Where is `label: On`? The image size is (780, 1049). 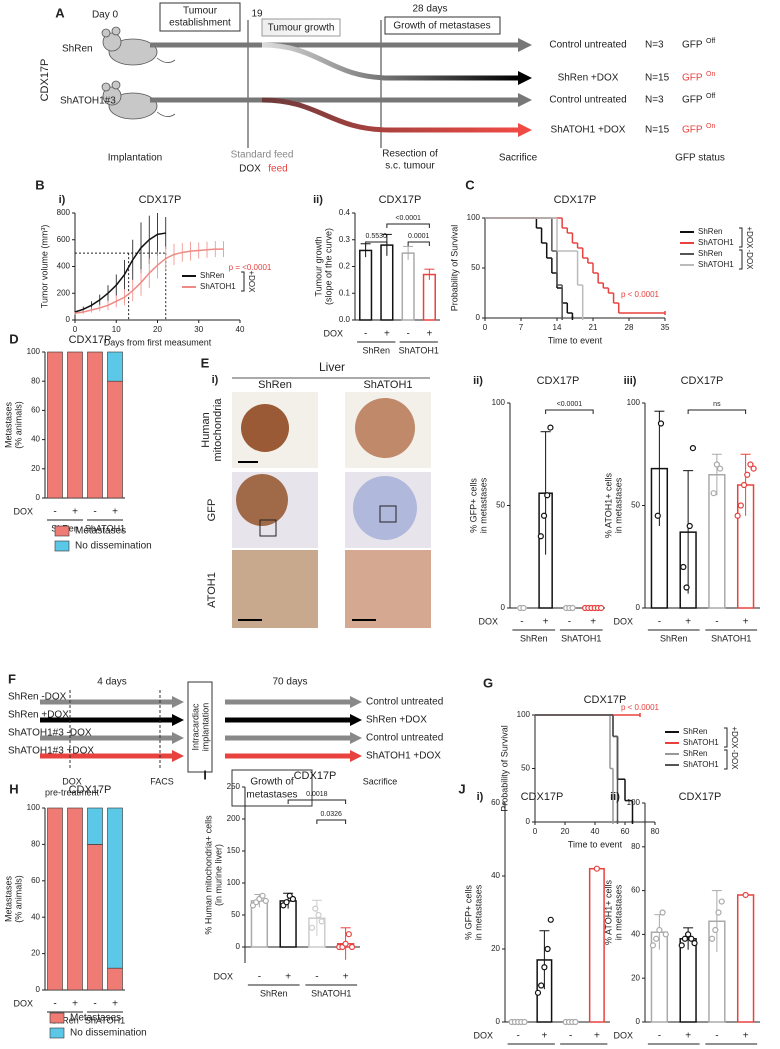 label: On is located at coordinates (710, 126).